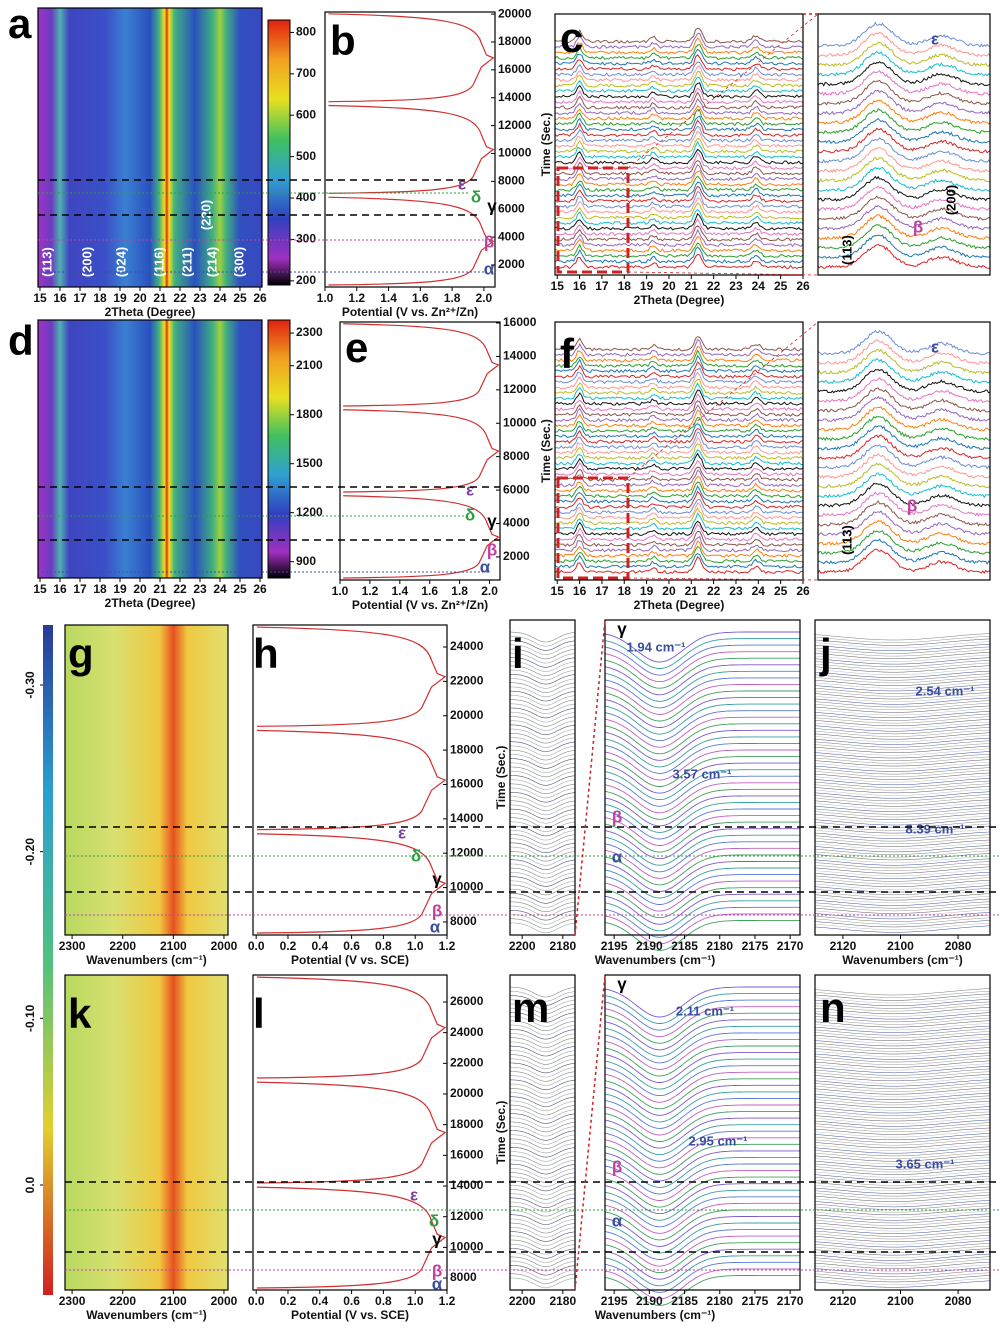  Describe the element at coordinates (350, 1132) in the screenshot. I see `plot-area` at that location.